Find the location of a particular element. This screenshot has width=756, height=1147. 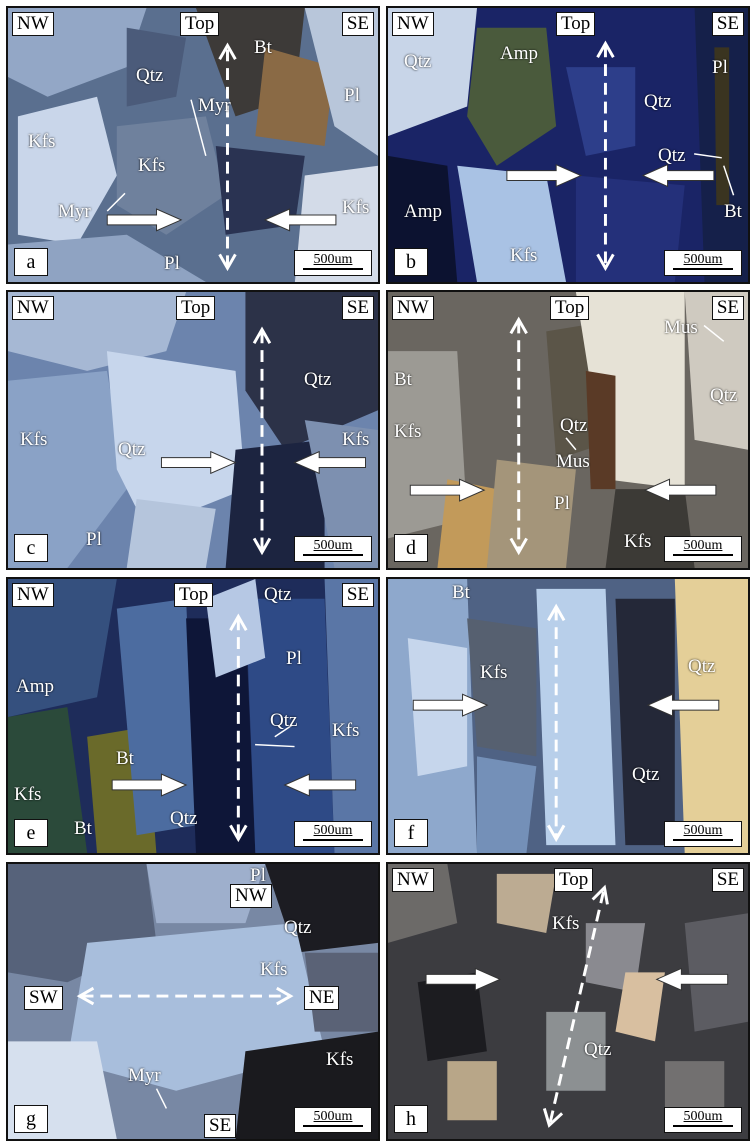

panel-c: NW Top SE Qtz Kfs Qtz Kfs Pl c 500um is located at coordinates (193, 430).